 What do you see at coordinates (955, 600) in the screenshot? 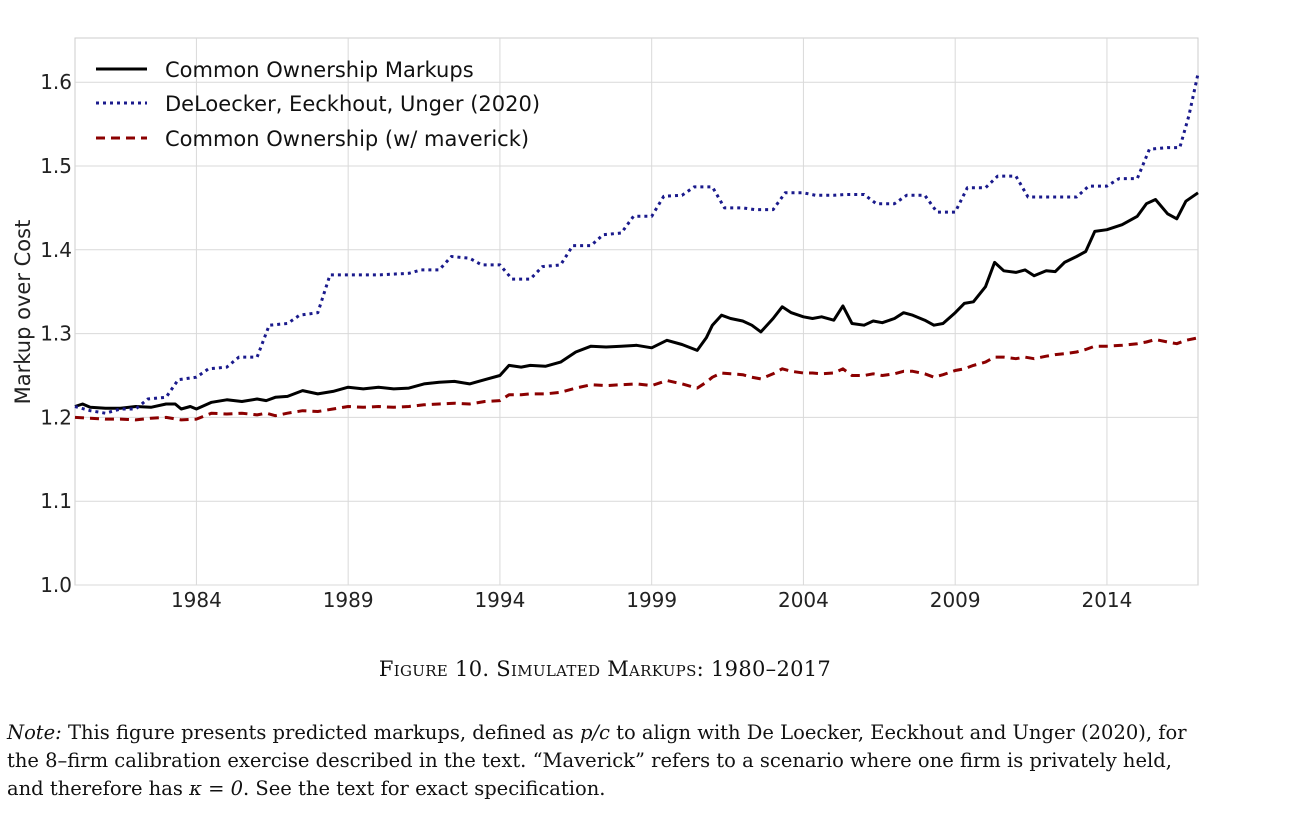
I see `x-tick-label: 2009` at bounding box center [955, 600].